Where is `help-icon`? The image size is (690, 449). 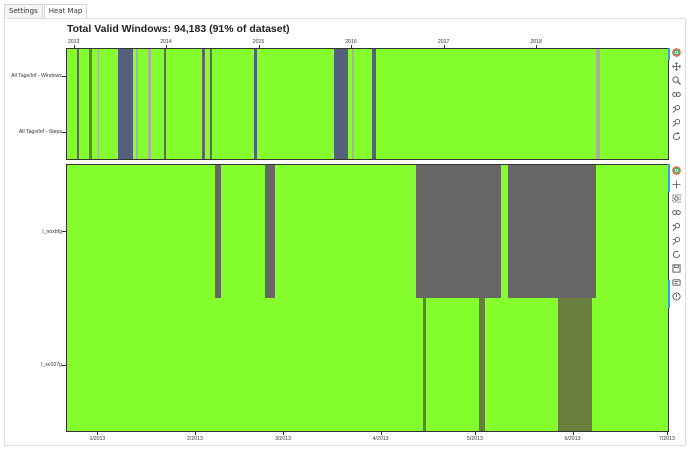 help-icon is located at coordinates (676, 296).